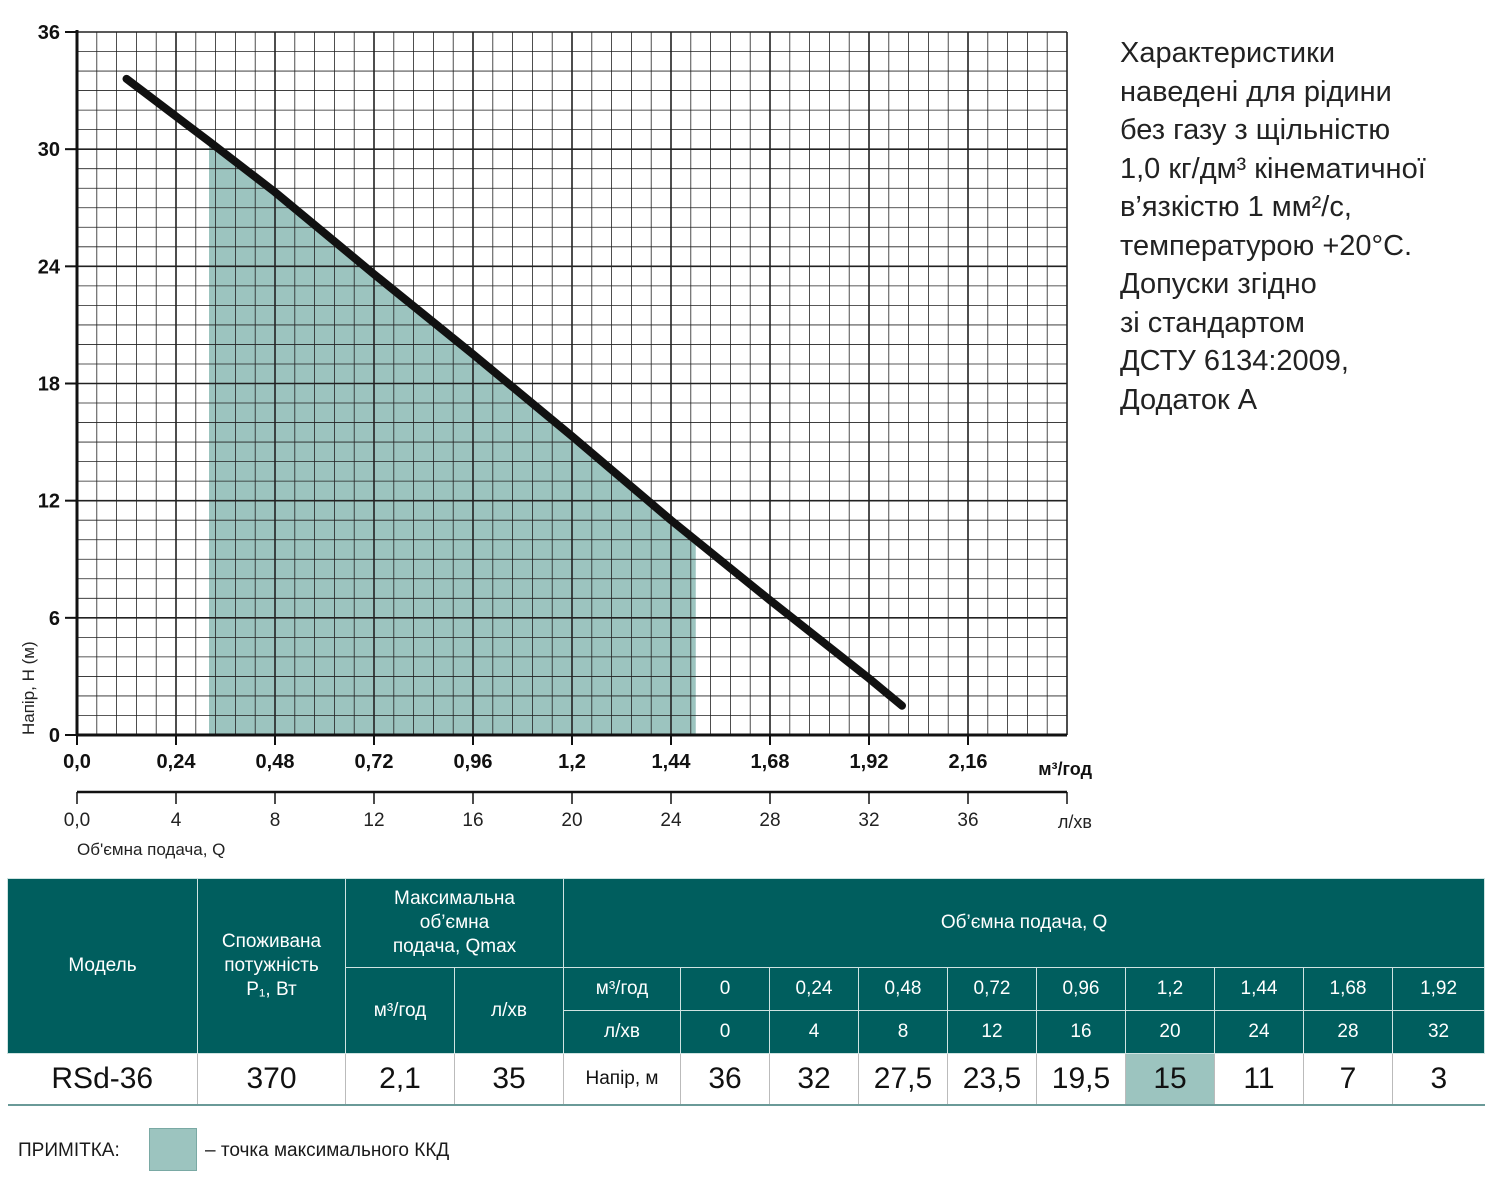  I want to click on x-tick-label: 0,48, so click(275, 762).